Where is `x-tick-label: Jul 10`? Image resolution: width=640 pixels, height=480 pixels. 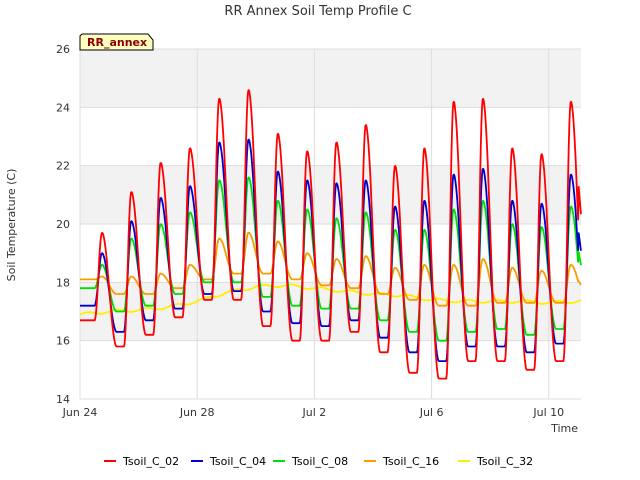
x-tick-label: Jul 10 is located at coordinates (548, 412).